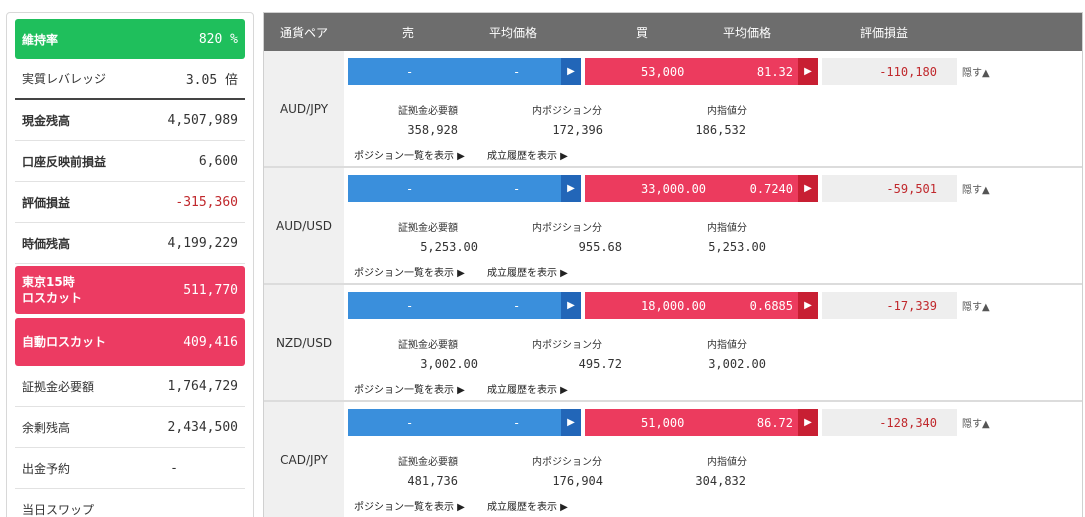 Image resolution: width=1085 pixels, height=517 pixels. What do you see at coordinates (202, 386) in the screenshot?
I see `required-margin-value: 1,764,729` at bounding box center [202, 386].